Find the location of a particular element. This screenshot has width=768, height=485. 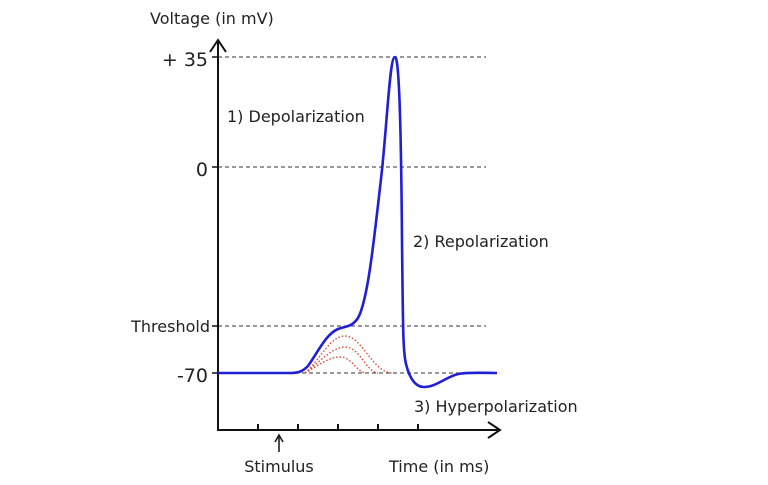

subthreshold-response-medium is located at coordinates (341, 360).